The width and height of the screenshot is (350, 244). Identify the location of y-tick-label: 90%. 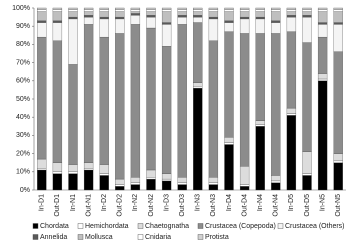
(23, 26).